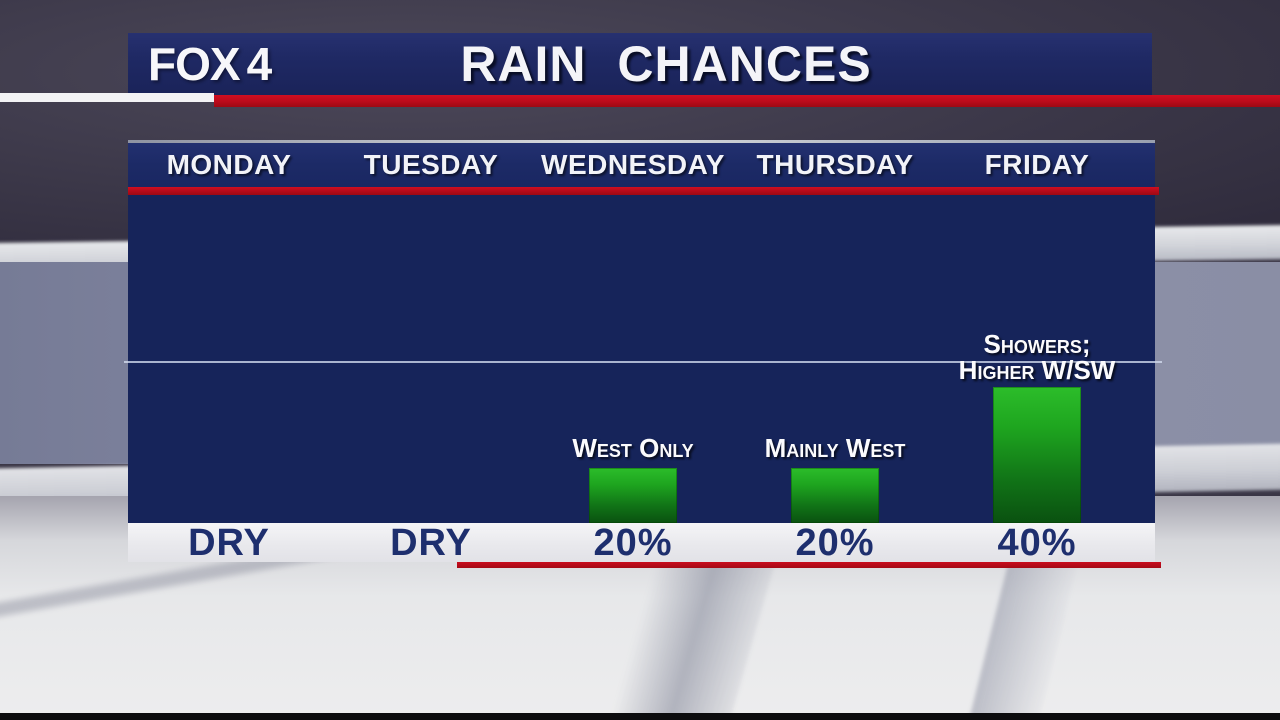  Describe the element at coordinates (809, 565) in the screenshot. I see `value-strip-red-underline` at that location.